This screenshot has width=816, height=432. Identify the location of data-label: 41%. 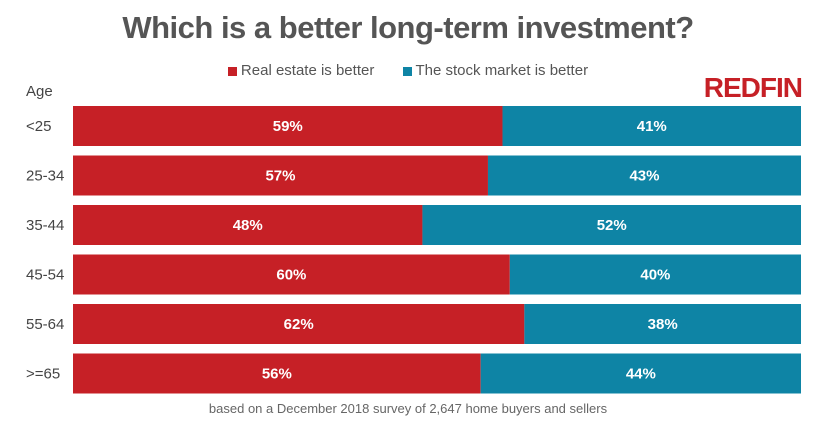
(652, 126).